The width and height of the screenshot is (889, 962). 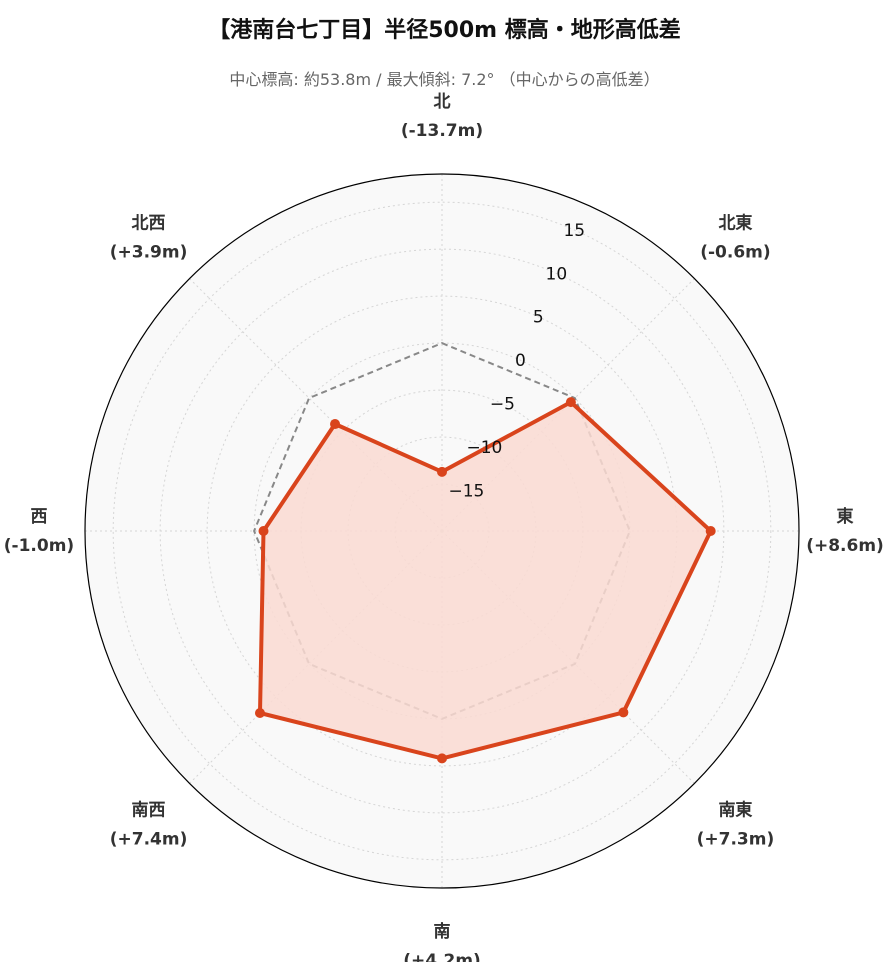 I want to click on direction-value-label: (+7.3m), so click(x=736, y=839).